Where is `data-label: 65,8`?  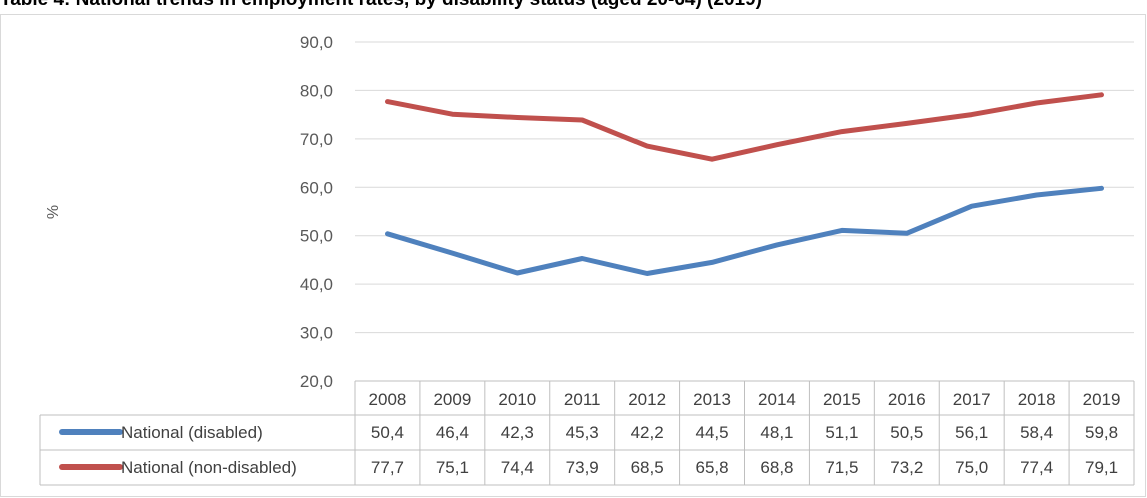
data-label: 65,8 is located at coordinates (711, 467).